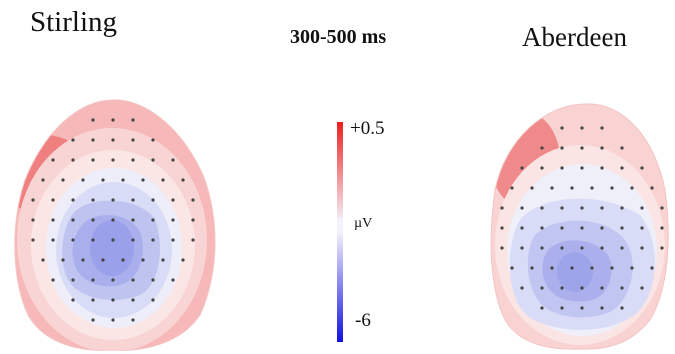  Describe the element at coordinates (574, 37) in the screenshot. I see `right-map-title: Aberdeen` at that location.